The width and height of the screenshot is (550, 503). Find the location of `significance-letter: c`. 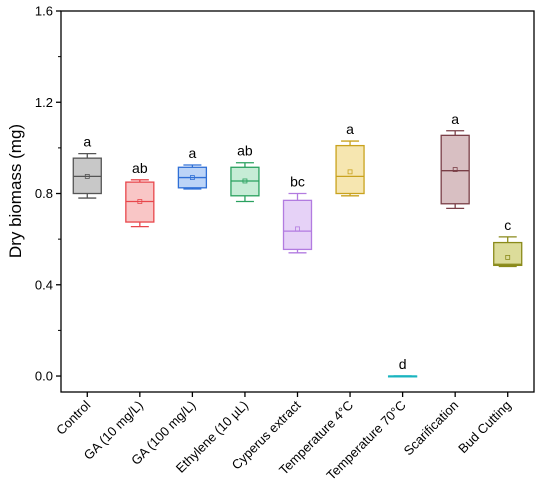

significance-letter: c is located at coordinates (507, 225).